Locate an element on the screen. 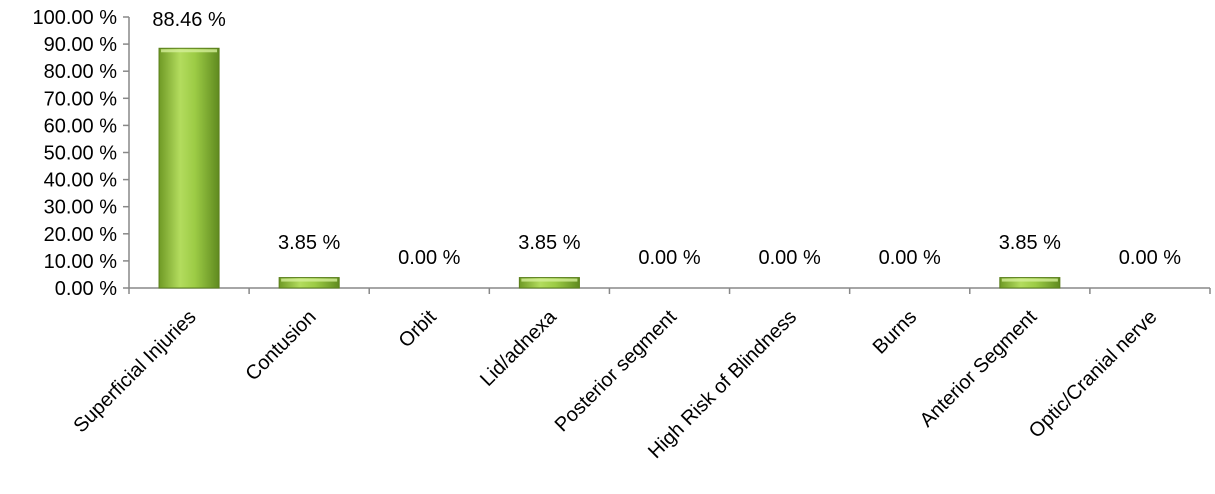  y-tick-label: 10.00 % is located at coordinates (81, 262).